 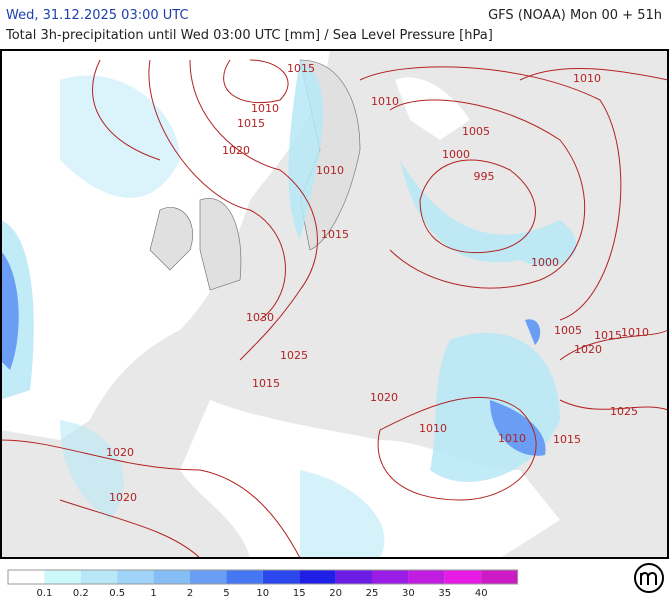 What do you see at coordinates (117, 593) in the screenshot?
I see `legend-label: 0.5` at bounding box center [117, 593].